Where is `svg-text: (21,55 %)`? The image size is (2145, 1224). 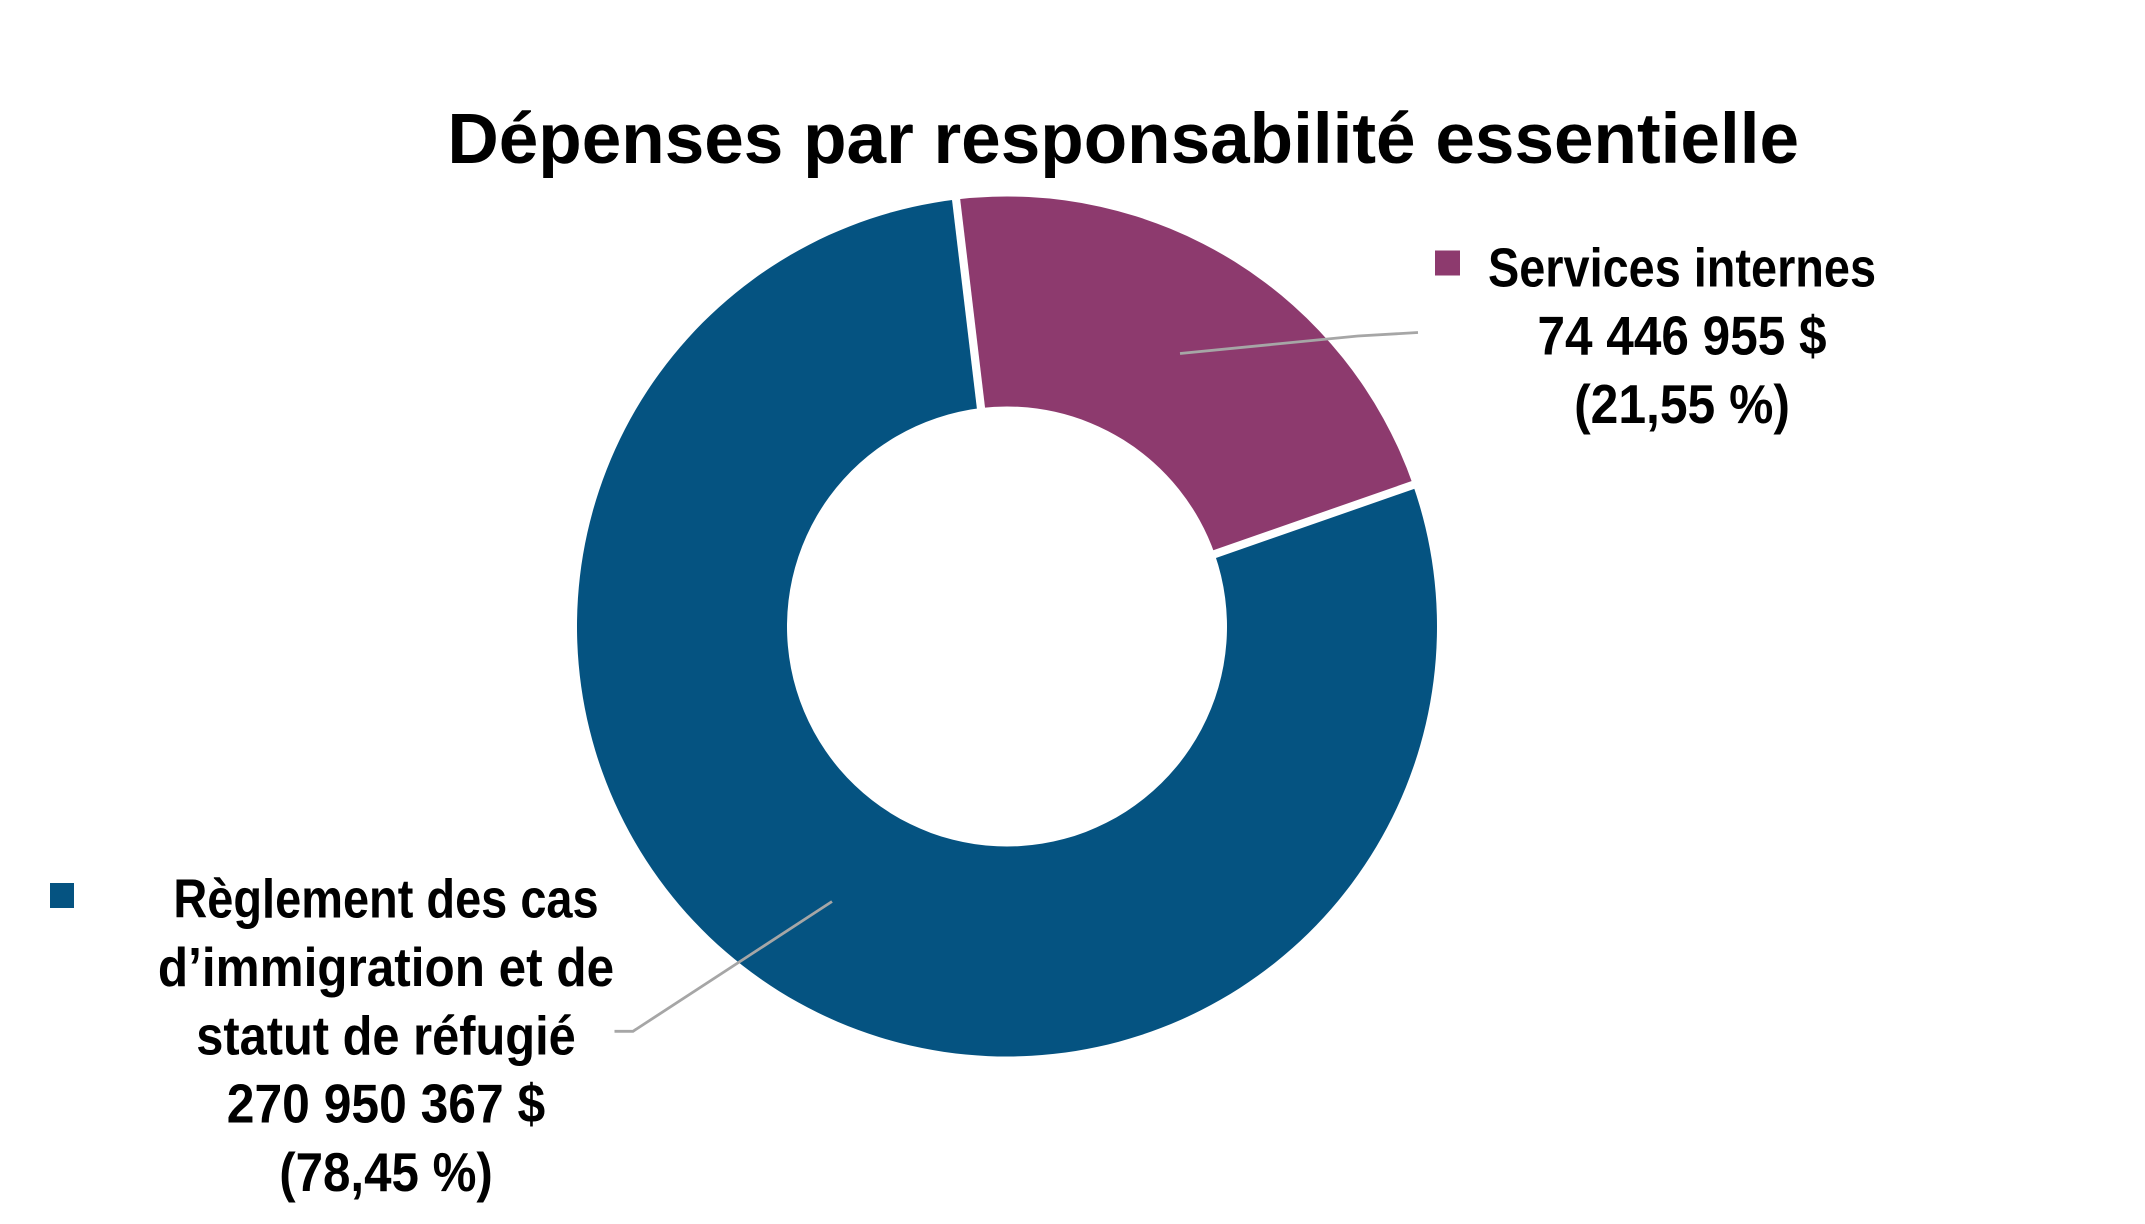 svg-text: (21,55 %) is located at coordinates (1682, 405).